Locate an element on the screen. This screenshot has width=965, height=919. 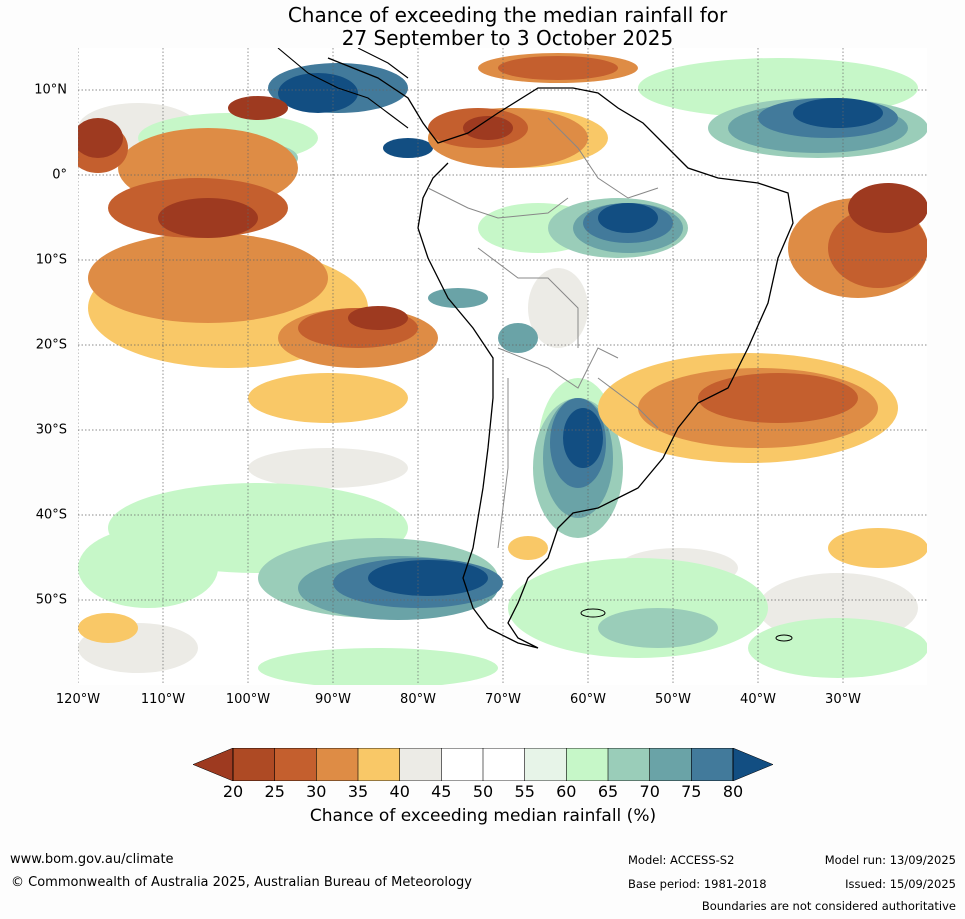
lat-label-0: 0° is located at coordinates (59, 175).